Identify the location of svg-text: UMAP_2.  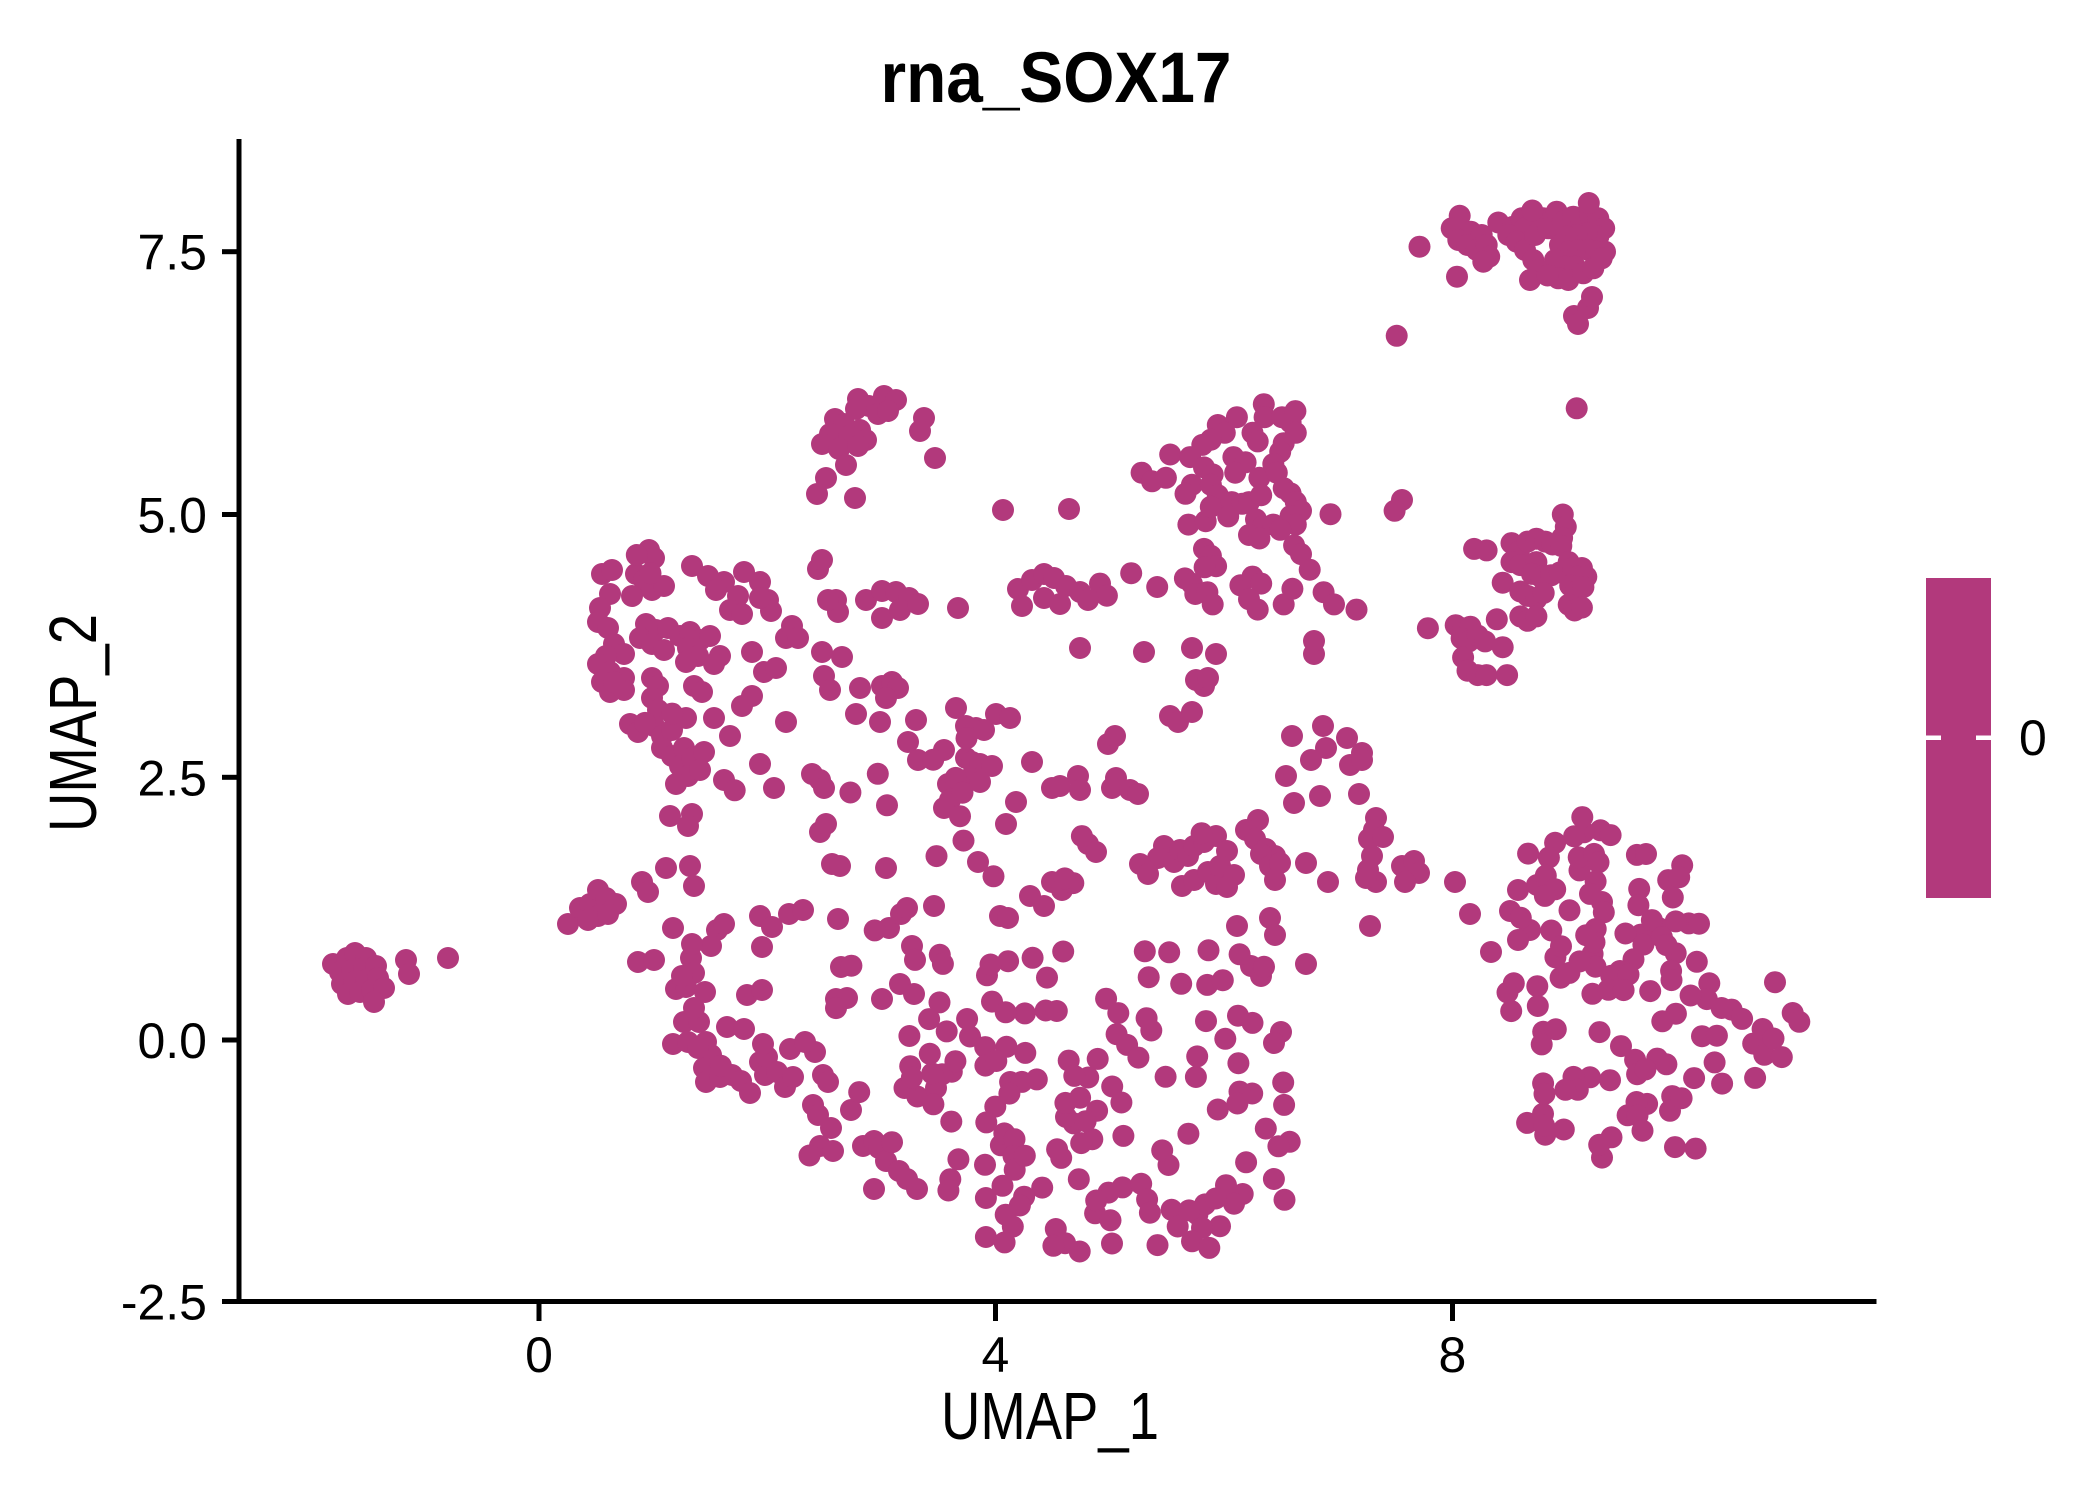
(73, 723).